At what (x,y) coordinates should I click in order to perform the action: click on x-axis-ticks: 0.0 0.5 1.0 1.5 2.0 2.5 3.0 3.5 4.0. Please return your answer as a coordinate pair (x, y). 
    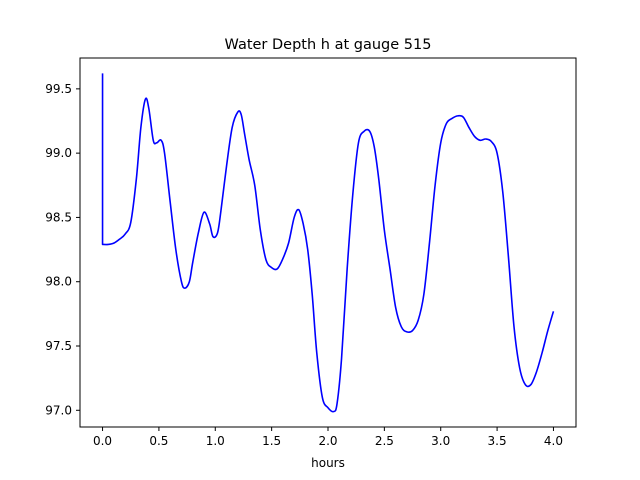
    Looking at the image, I should click on (328, 437).